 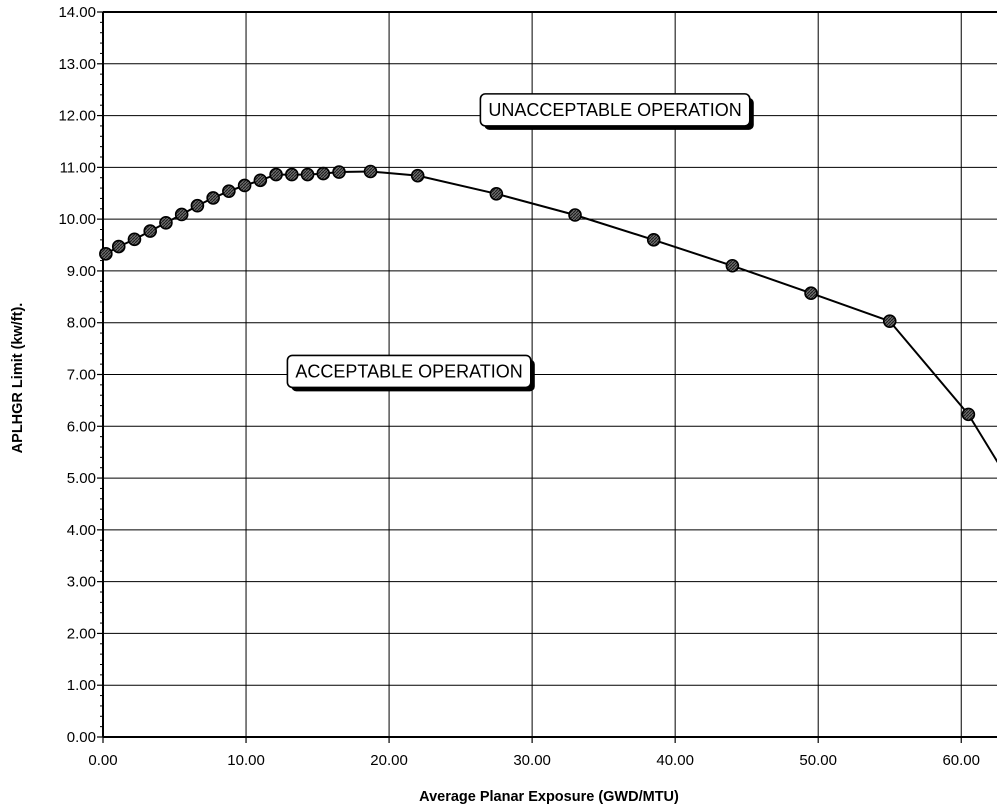 I want to click on region-label-text: UNACCEPTABLE OPERATION, so click(x=614, y=110).